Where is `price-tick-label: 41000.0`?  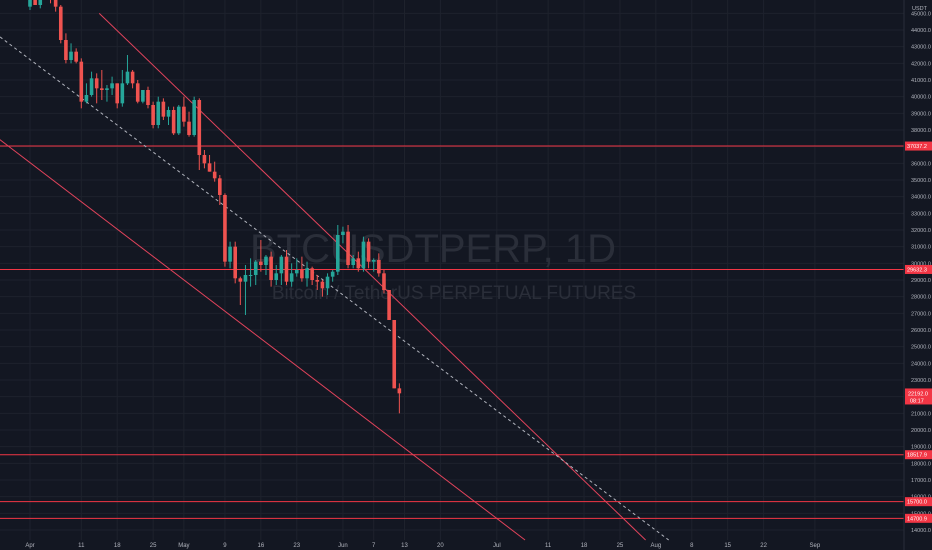
price-tick-label: 41000.0 is located at coordinates (921, 81).